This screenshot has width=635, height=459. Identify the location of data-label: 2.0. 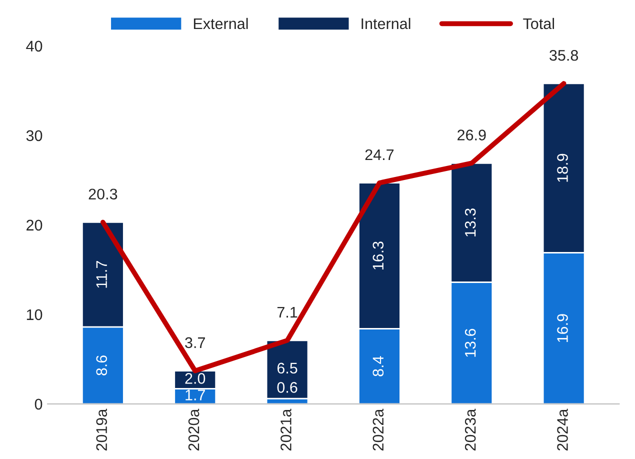
(195, 378).